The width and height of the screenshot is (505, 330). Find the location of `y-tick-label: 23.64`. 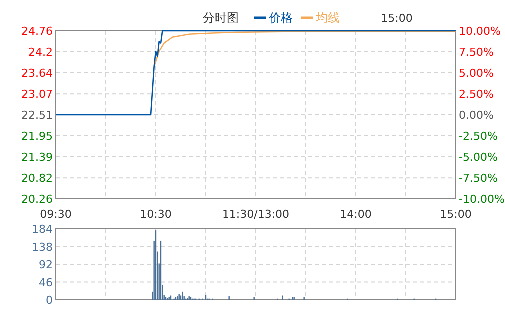

y-tick-label: 23.64 is located at coordinates (37, 73).